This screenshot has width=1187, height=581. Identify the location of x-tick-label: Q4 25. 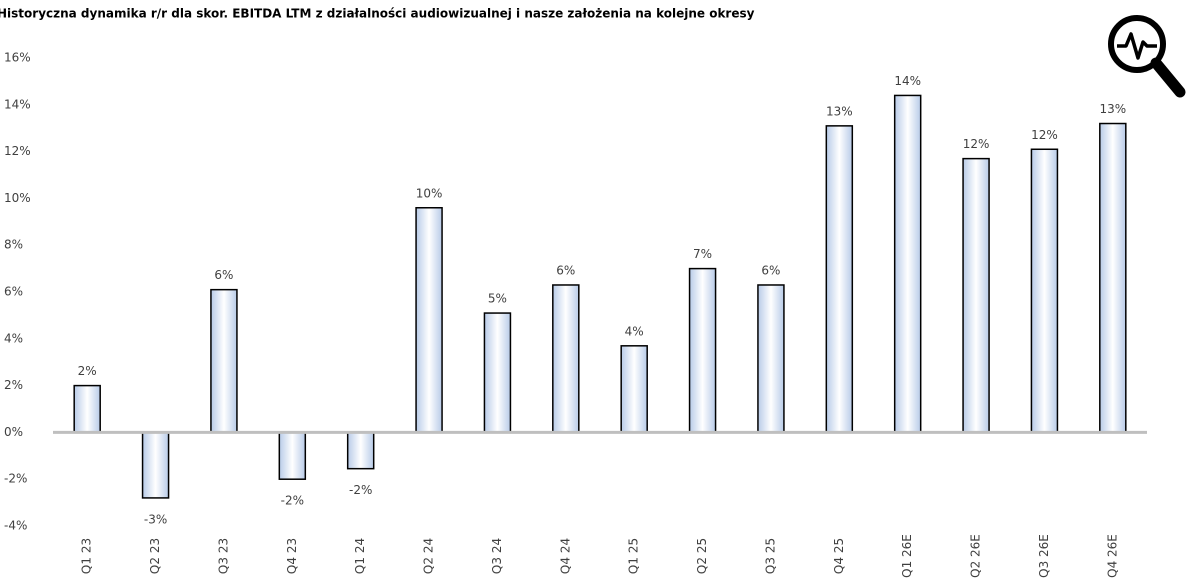
(839, 556).